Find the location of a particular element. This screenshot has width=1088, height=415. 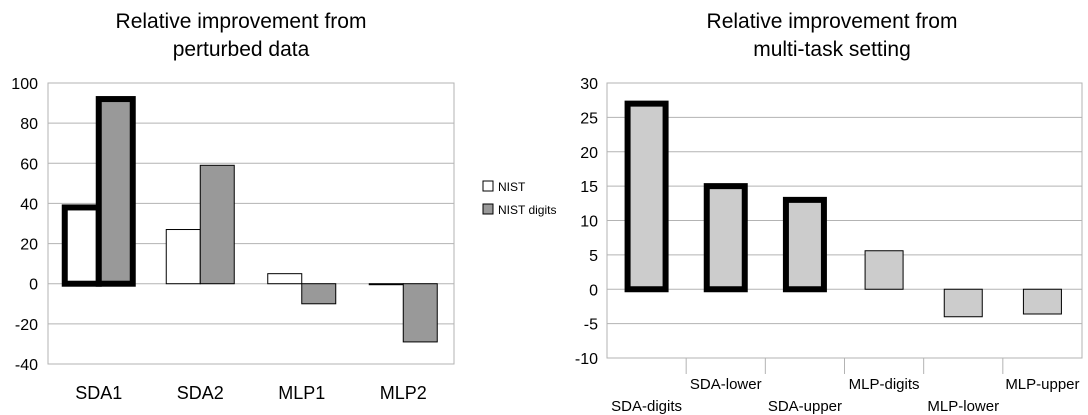

chart2-title-line1: Relative improvement from is located at coordinates (832, 21).